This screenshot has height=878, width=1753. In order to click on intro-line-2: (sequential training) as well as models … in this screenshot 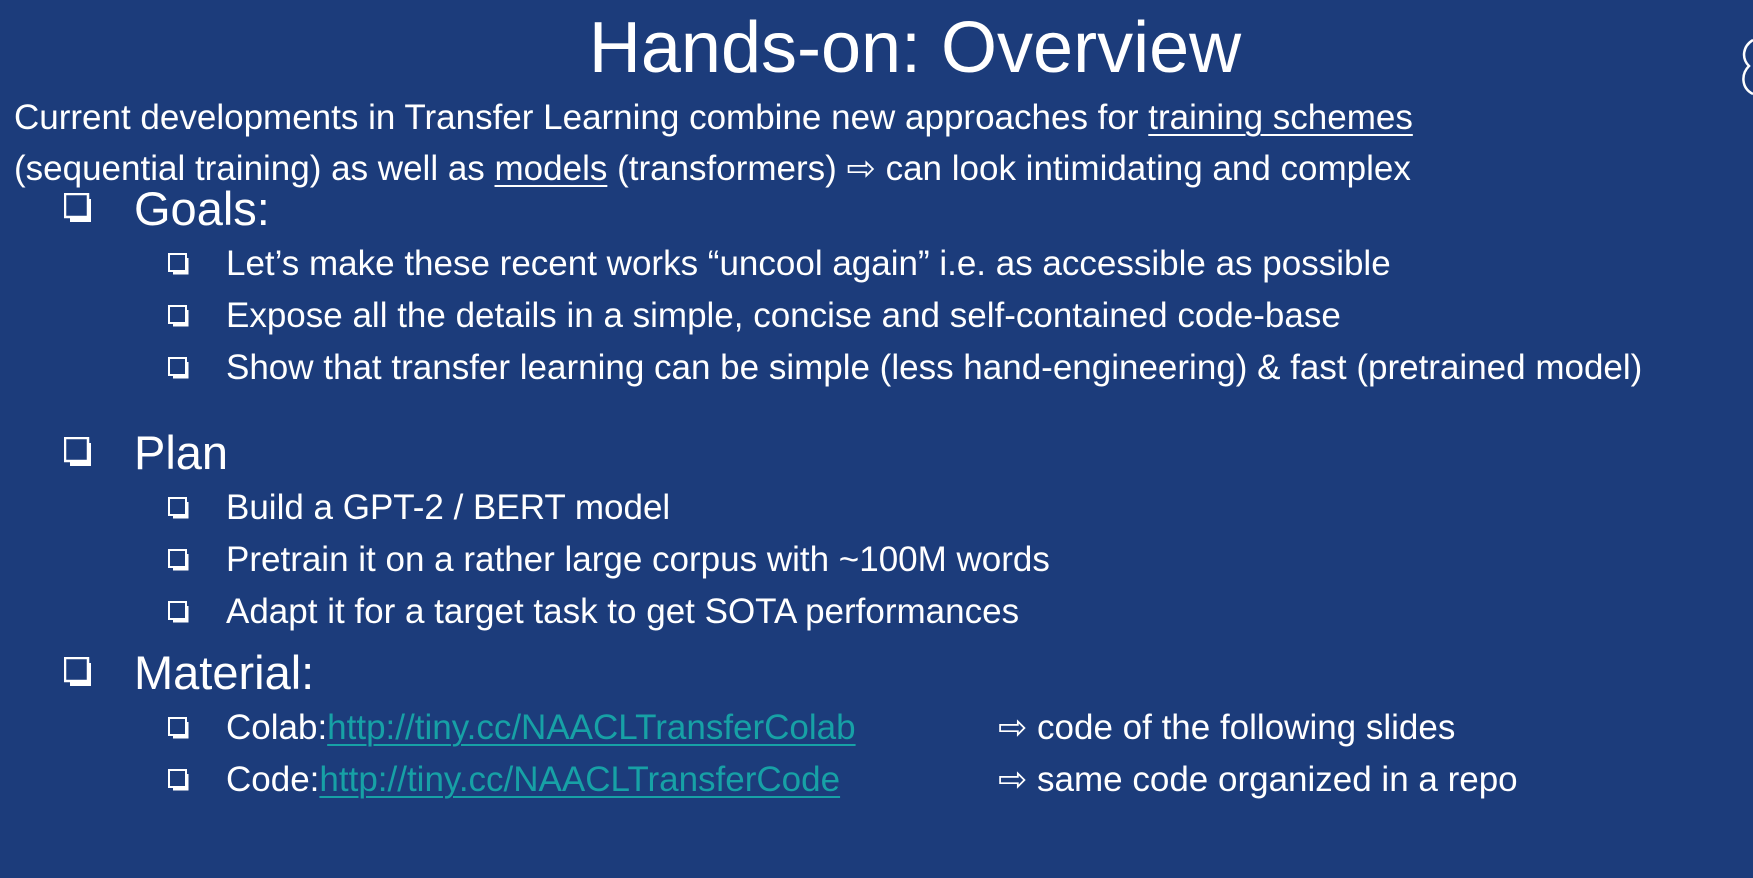, I will do `click(874, 168)`.